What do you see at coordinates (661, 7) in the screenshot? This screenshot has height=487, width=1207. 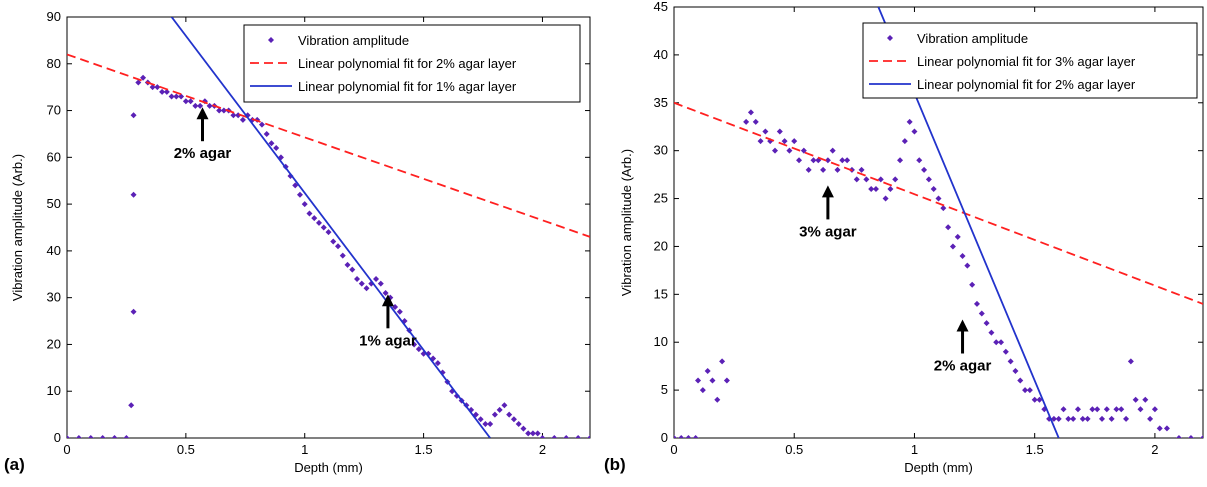 I see `y-tick-label: 45` at bounding box center [661, 7].